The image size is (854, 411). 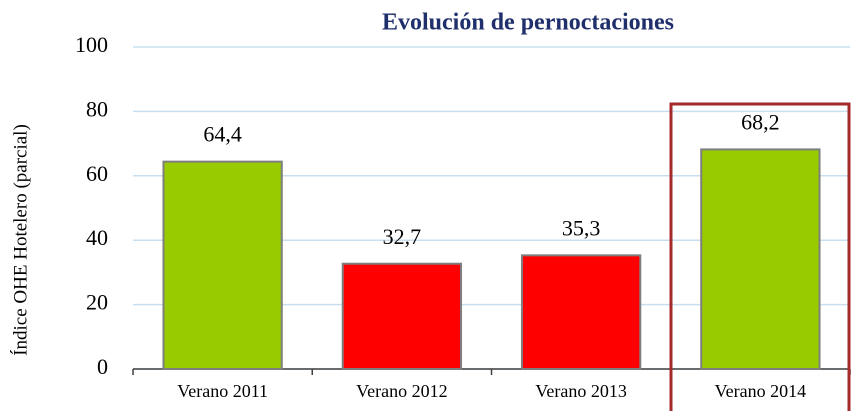 I want to click on x-tick-label: Verano 2012, so click(x=401, y=391).